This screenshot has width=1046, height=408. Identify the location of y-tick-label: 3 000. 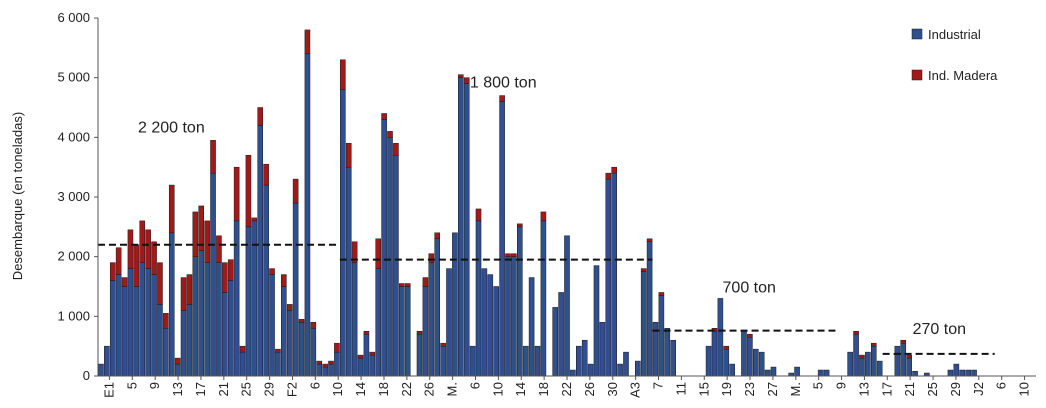
(73, 196).